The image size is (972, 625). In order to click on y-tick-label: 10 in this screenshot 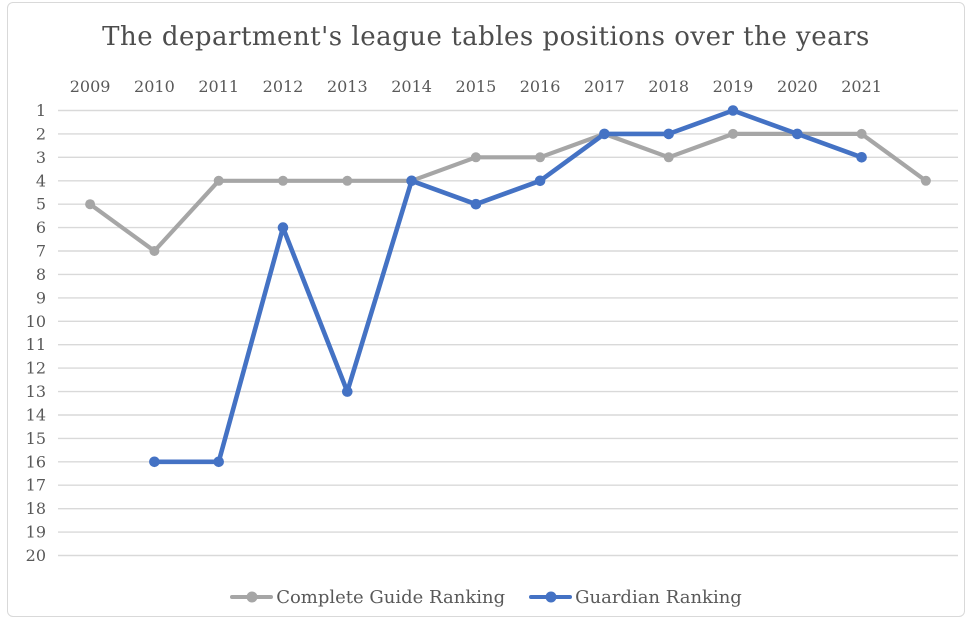, I will do `click(36, 321)`.